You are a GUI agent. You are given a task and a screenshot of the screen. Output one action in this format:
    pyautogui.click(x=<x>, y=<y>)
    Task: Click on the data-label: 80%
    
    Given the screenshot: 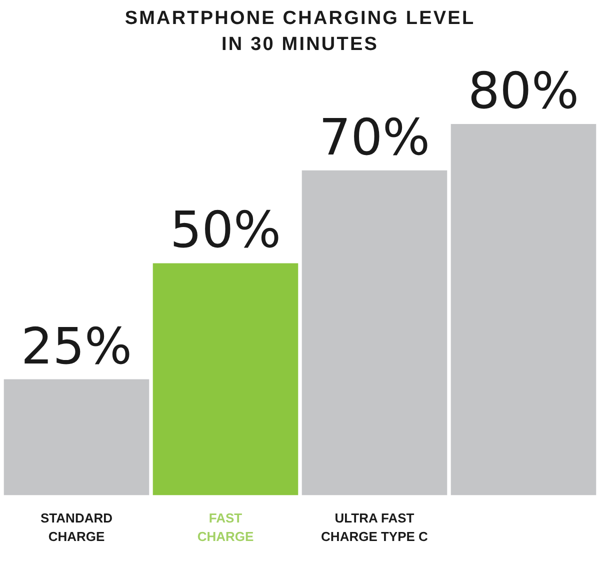 What is the action you would take?
    pyautogui.click(x=524, y=91)
    